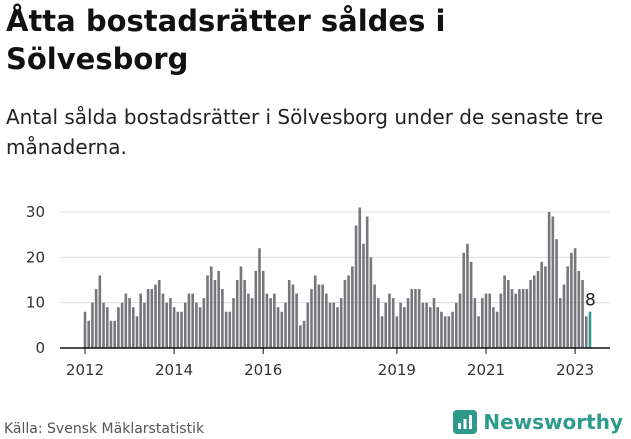 The height and width of the screenshot is (439, 631). Describe the element at coordinates (575, 370) in the screenshot. I see `x-tick-label-2023: 2023` at that location.